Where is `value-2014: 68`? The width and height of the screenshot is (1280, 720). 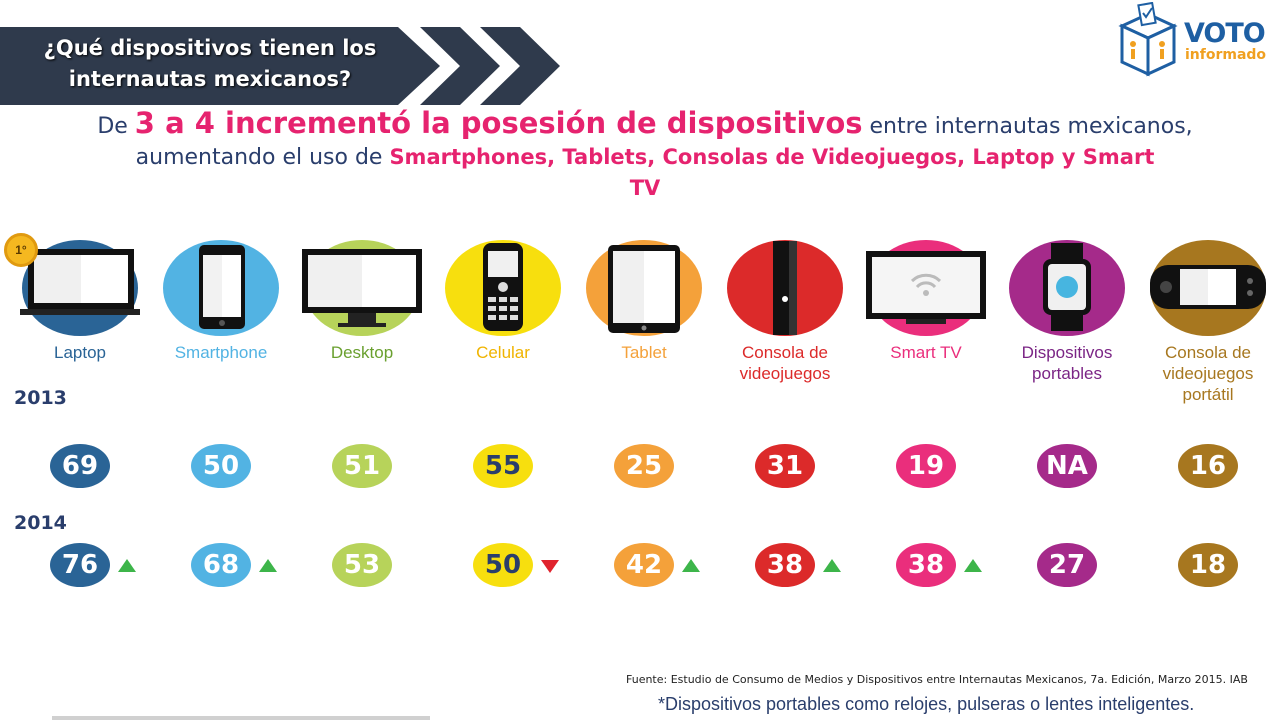
value-2014: 68 is located at coordinates (221, 565).